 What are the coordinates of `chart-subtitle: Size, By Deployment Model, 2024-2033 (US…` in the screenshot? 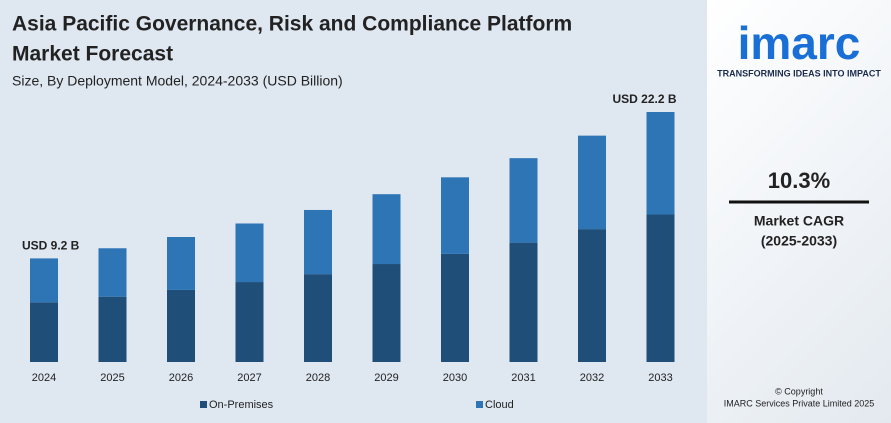 It's located at (177, 81).